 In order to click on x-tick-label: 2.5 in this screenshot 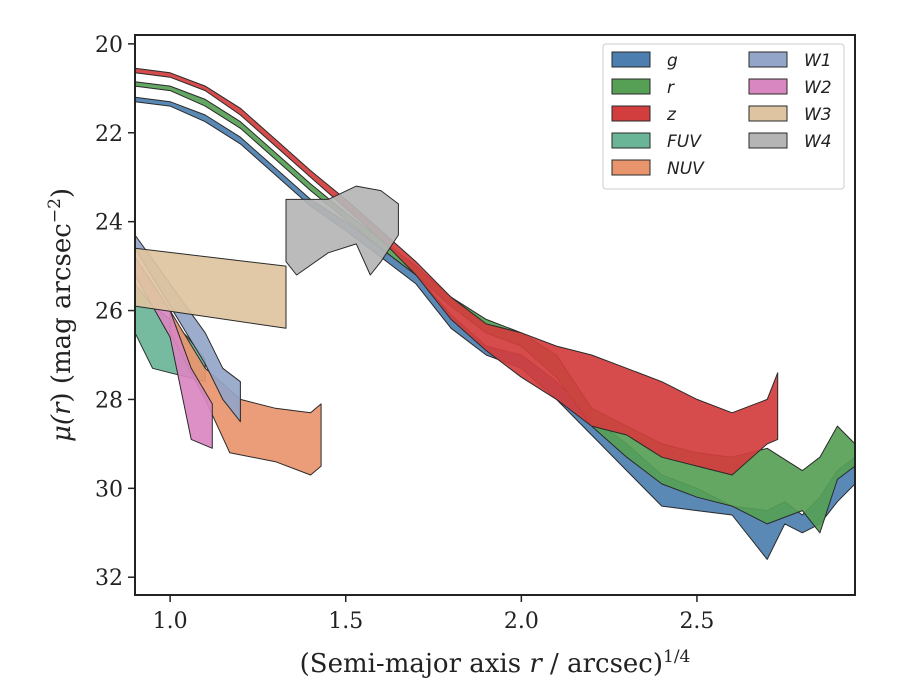, I will do `click(696, 621)`.